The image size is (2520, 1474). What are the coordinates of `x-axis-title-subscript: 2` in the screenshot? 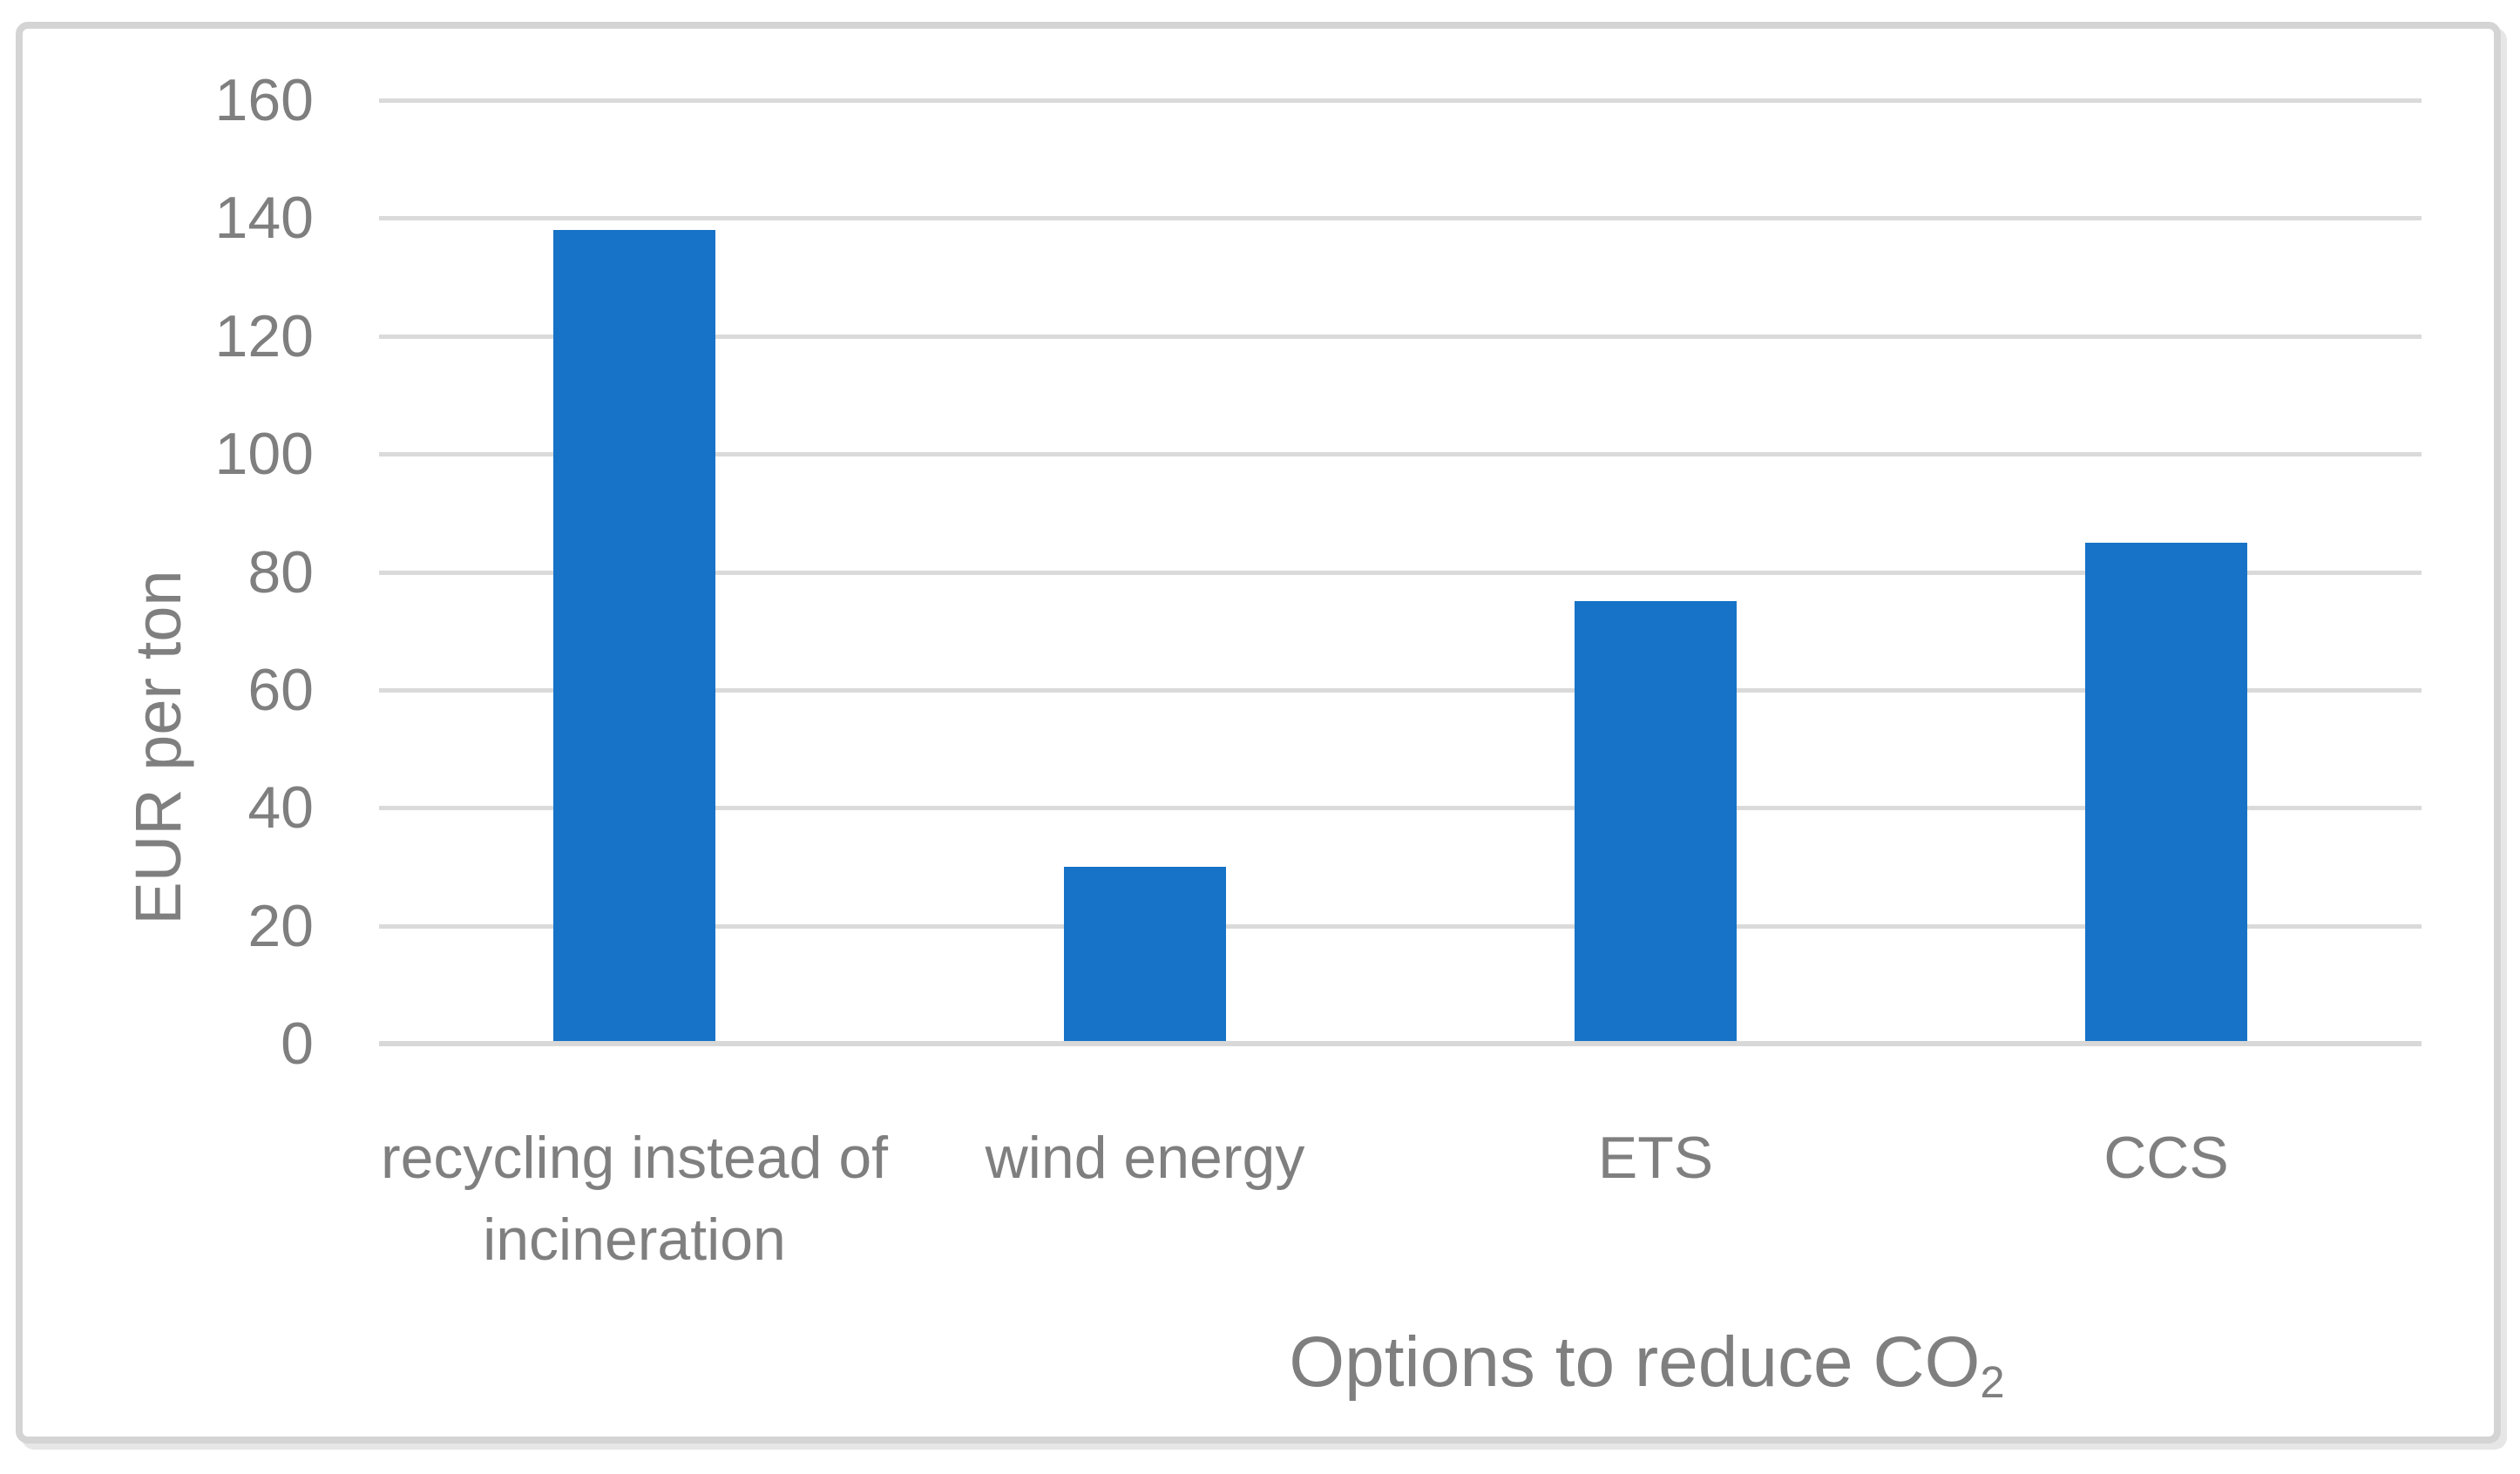 It's located at (1992, 1381).